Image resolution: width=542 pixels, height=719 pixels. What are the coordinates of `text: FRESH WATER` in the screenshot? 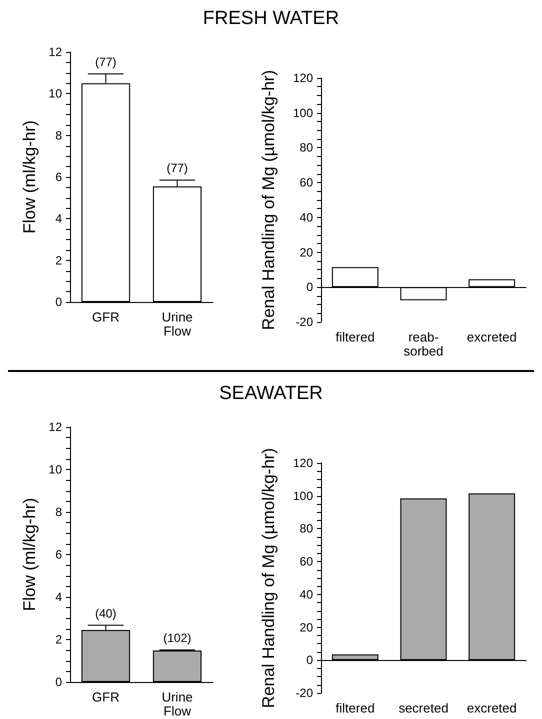 It's located at (271, 19).